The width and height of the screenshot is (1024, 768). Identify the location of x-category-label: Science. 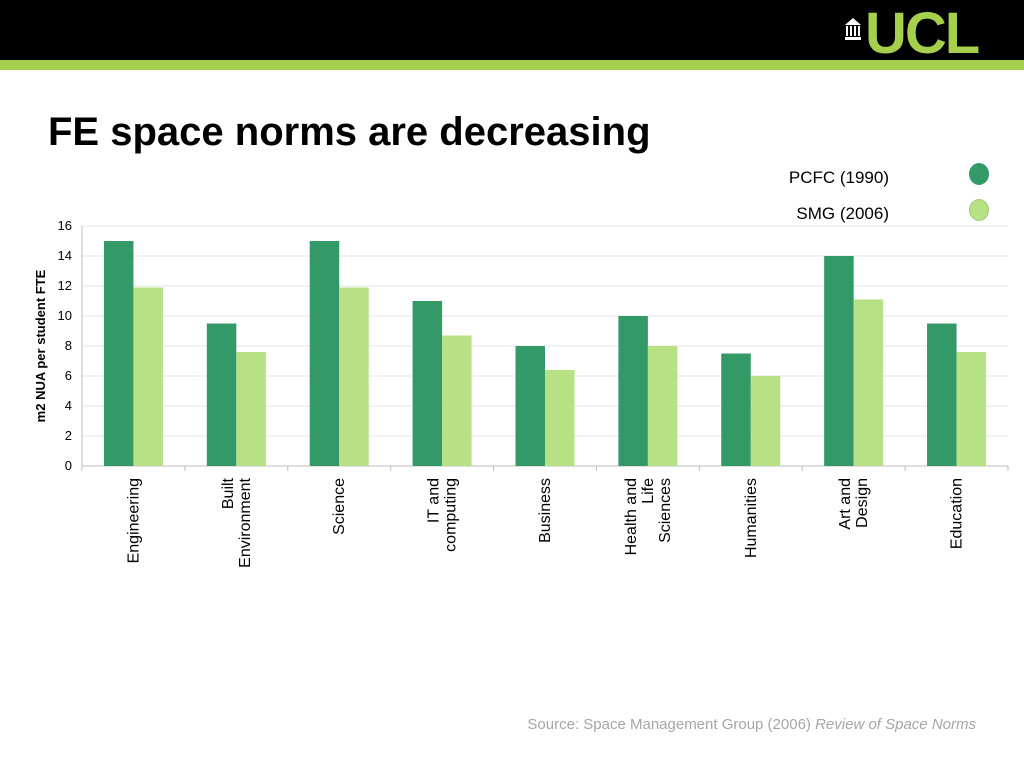
(339, 506).